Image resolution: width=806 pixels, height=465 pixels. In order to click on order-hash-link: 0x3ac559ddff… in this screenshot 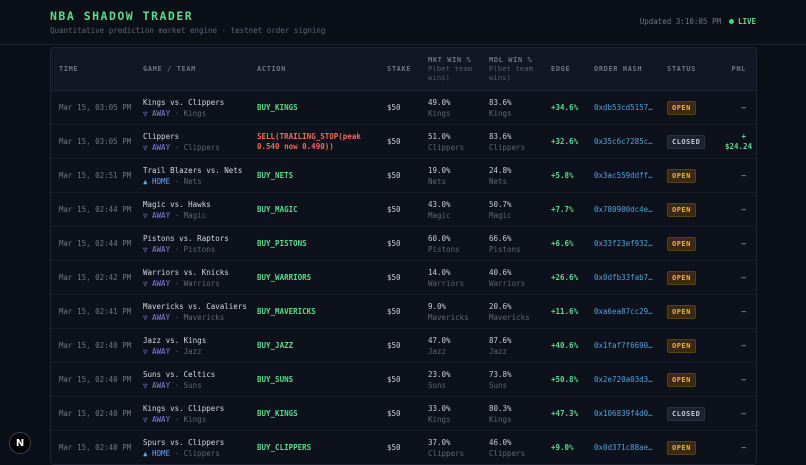, I will do `click(622, 175)`.